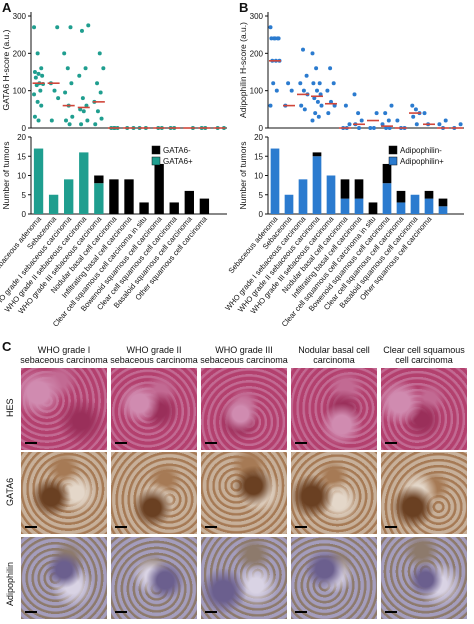  Describe the element at coordinates (257, 91) in the screenshot. I see `dot-ytick-label: 100` at that location.